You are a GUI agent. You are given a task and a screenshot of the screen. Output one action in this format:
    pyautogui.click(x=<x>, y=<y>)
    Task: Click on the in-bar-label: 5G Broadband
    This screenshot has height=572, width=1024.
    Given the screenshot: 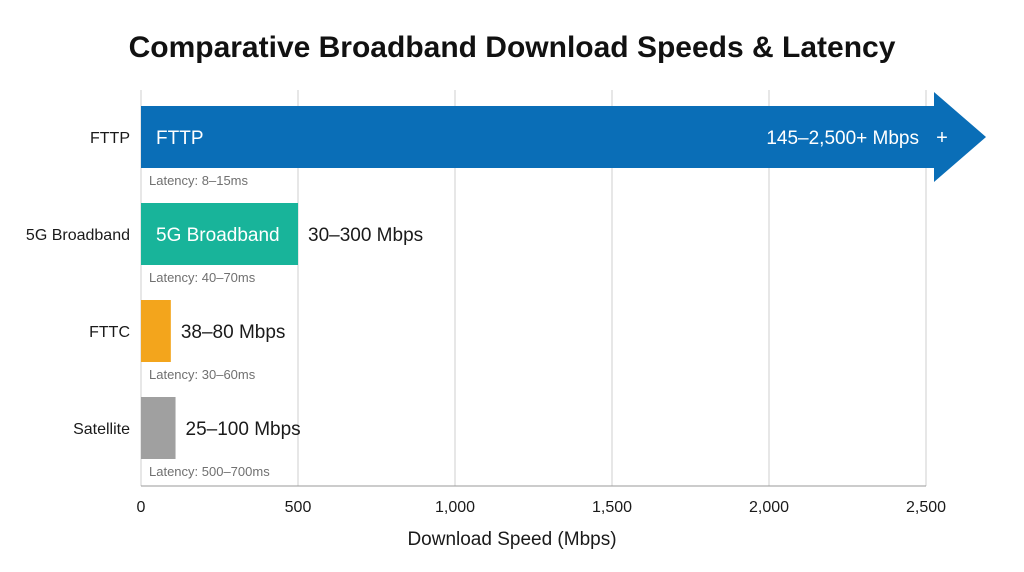 What is the action you would take?
    pyautogui.click(x=218, y=235)
    